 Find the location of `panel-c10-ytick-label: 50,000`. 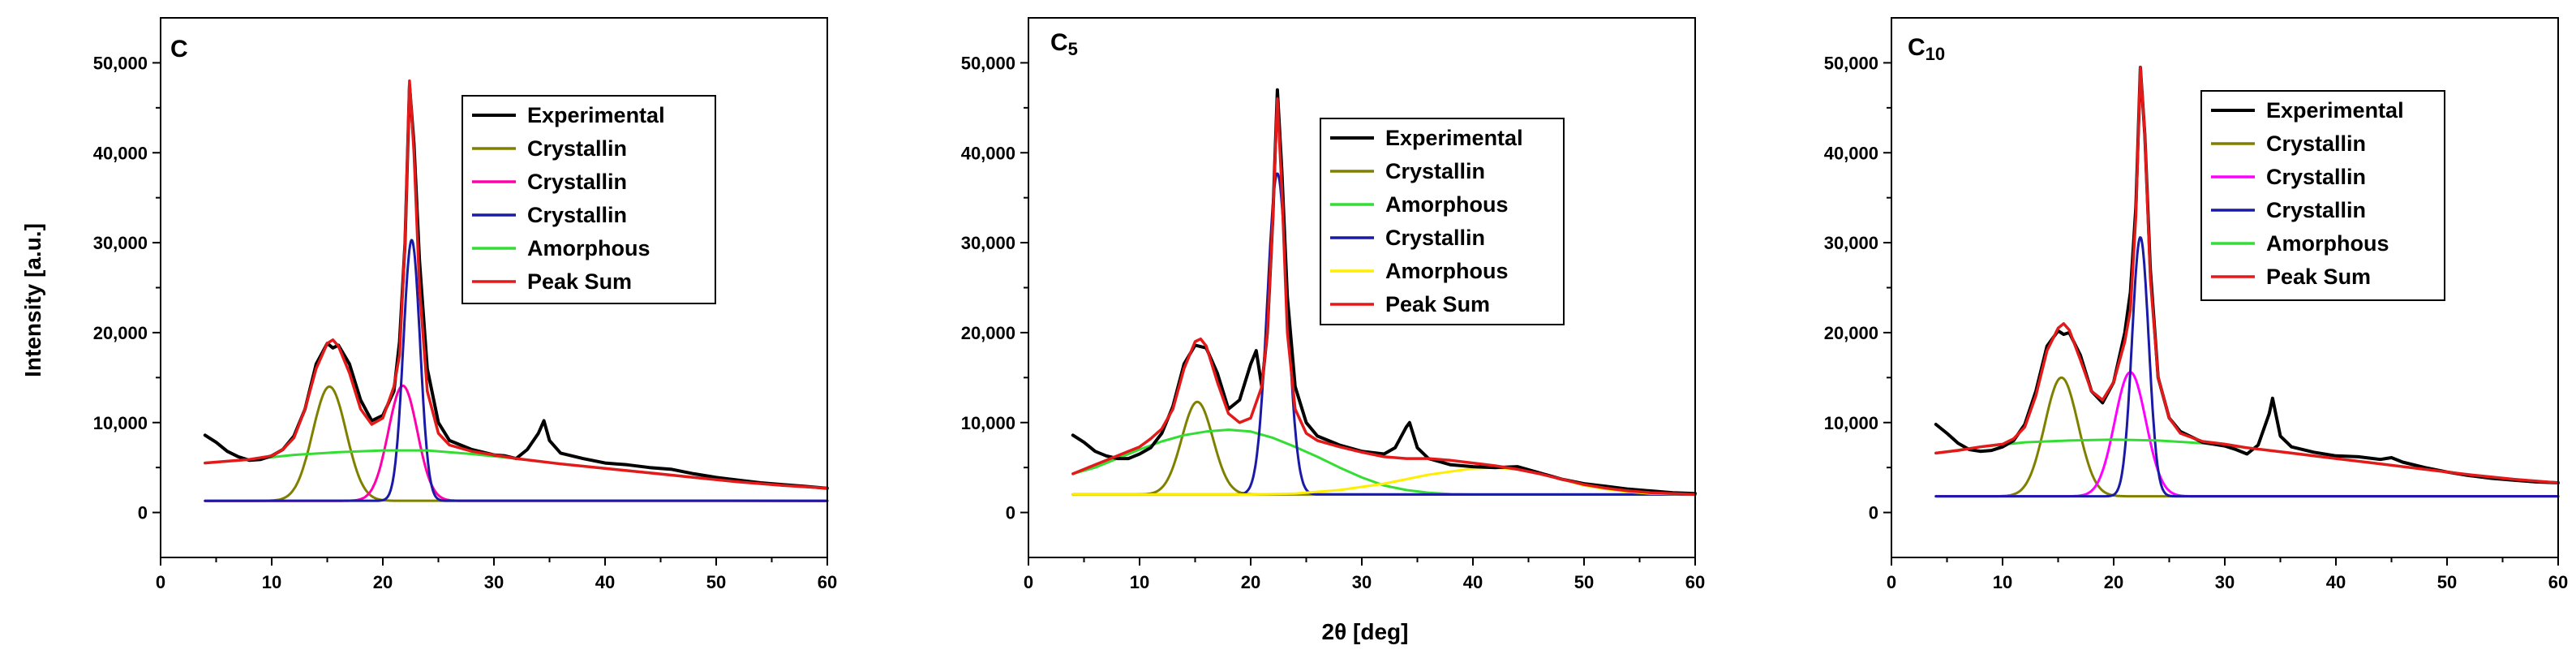

panel-c10-ytick-label: 50,000 is located at coordinates (1851, 63).